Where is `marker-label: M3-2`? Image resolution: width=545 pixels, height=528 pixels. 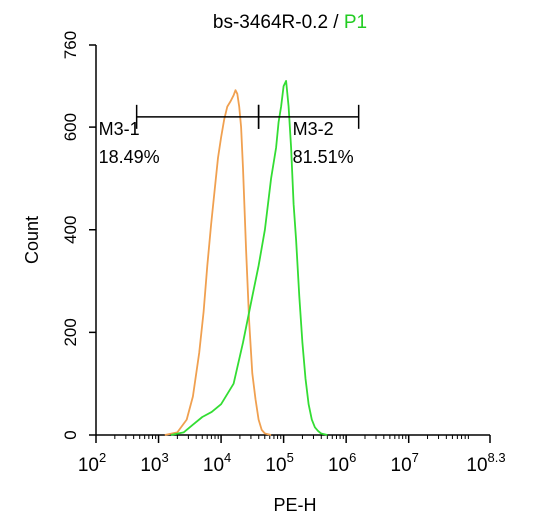 marker-label: M3-2 is located at coordinates (313, 129).